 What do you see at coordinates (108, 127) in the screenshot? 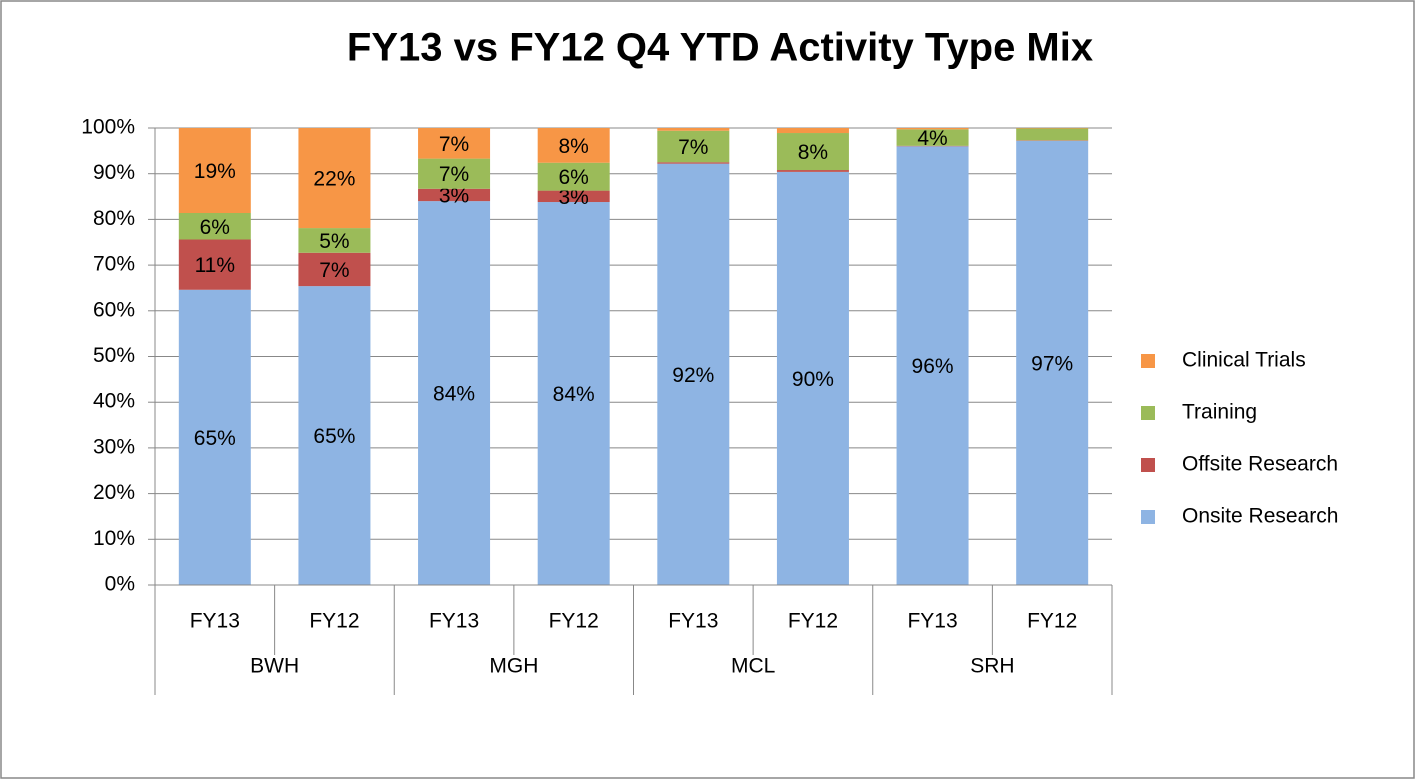
I see `y-tick-label: 100%` at bounding box center [108, 127].